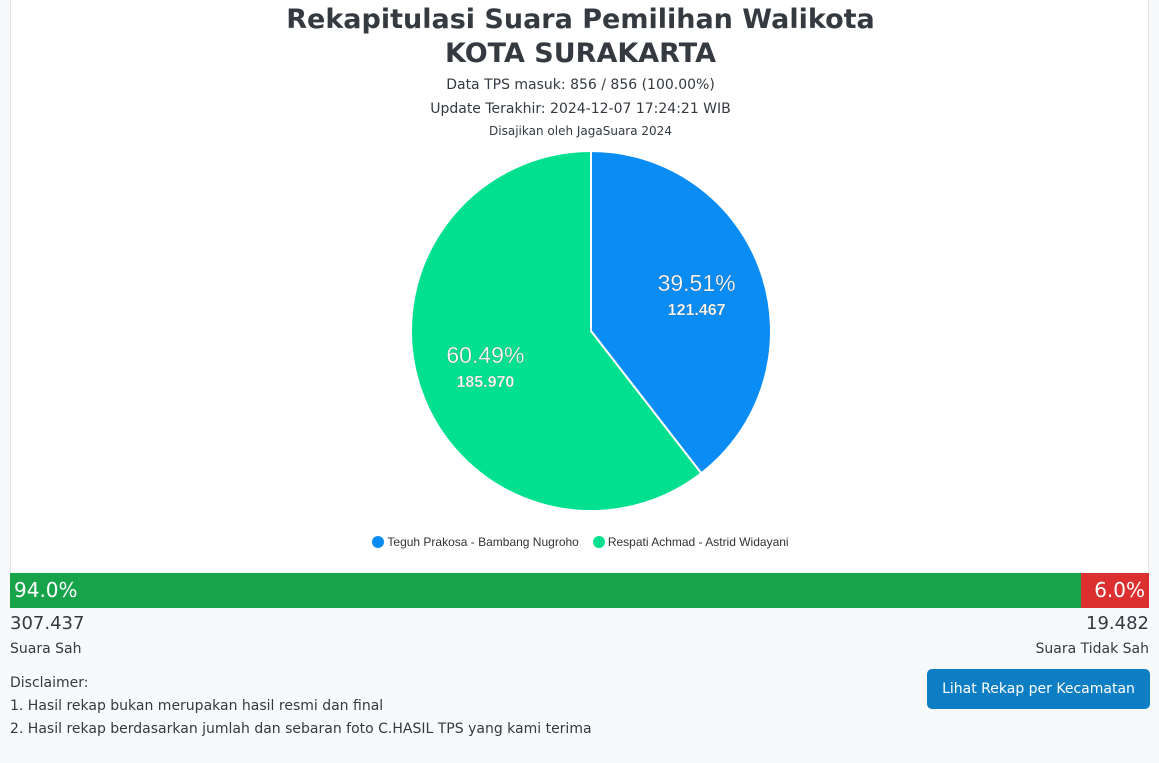  Describe the element at coordinates (485, 355) in the screenshot. I see `pie-percent-label-1: 60.49%` at that location.